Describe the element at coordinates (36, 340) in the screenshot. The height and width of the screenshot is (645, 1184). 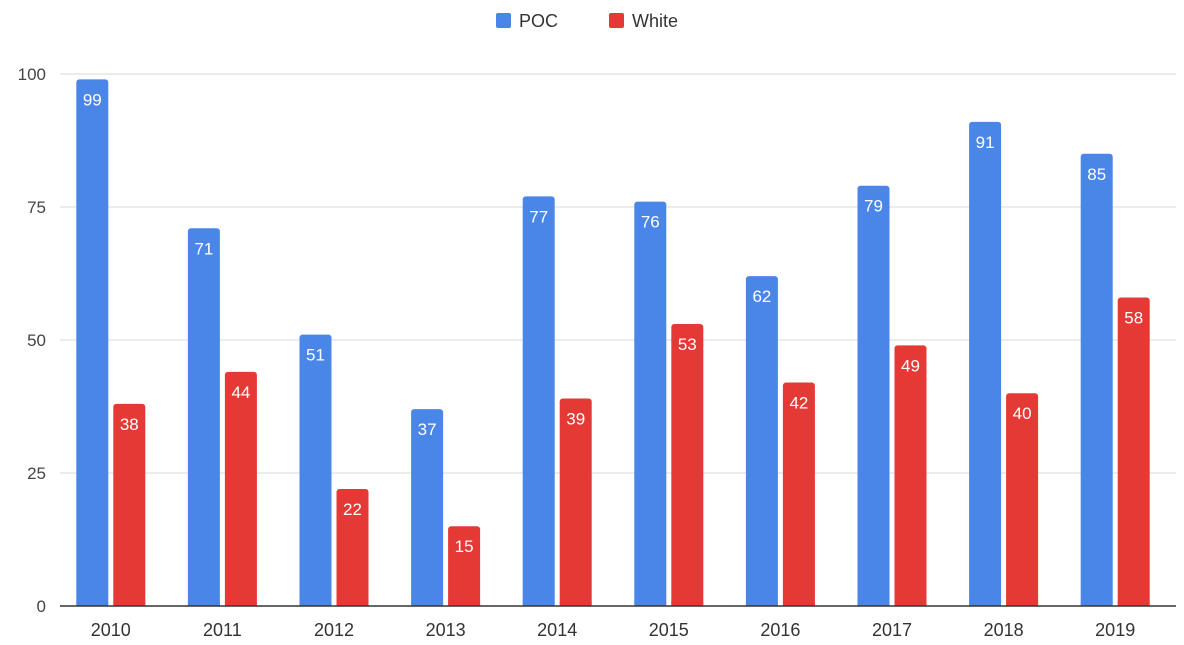
I see `y-tick-label: 50` at that location.